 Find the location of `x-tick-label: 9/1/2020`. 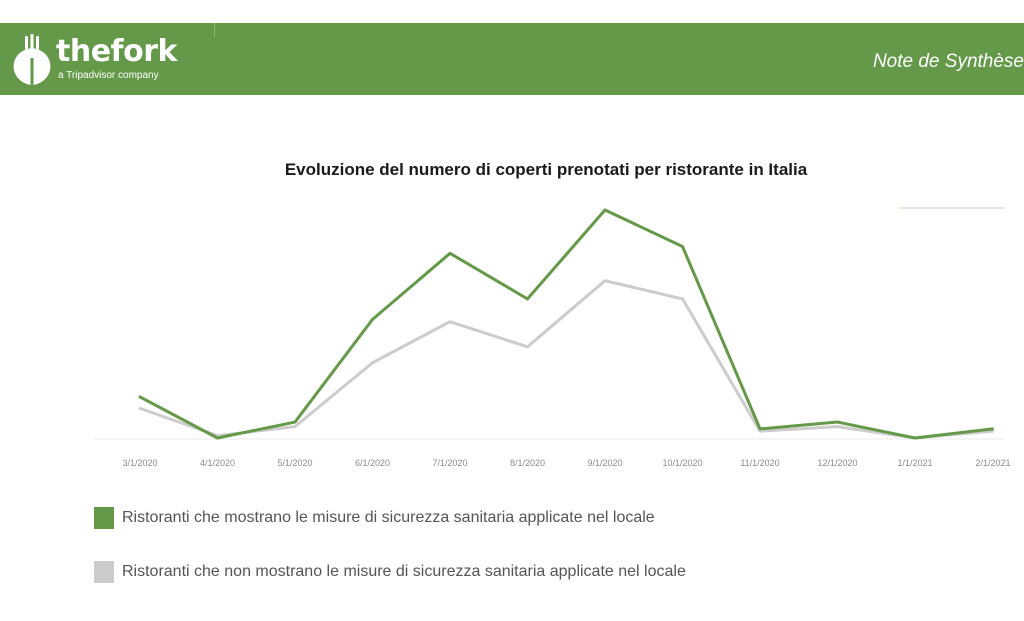

x-tick-label: 9/1/2020 is located at coordinates (604, 463).